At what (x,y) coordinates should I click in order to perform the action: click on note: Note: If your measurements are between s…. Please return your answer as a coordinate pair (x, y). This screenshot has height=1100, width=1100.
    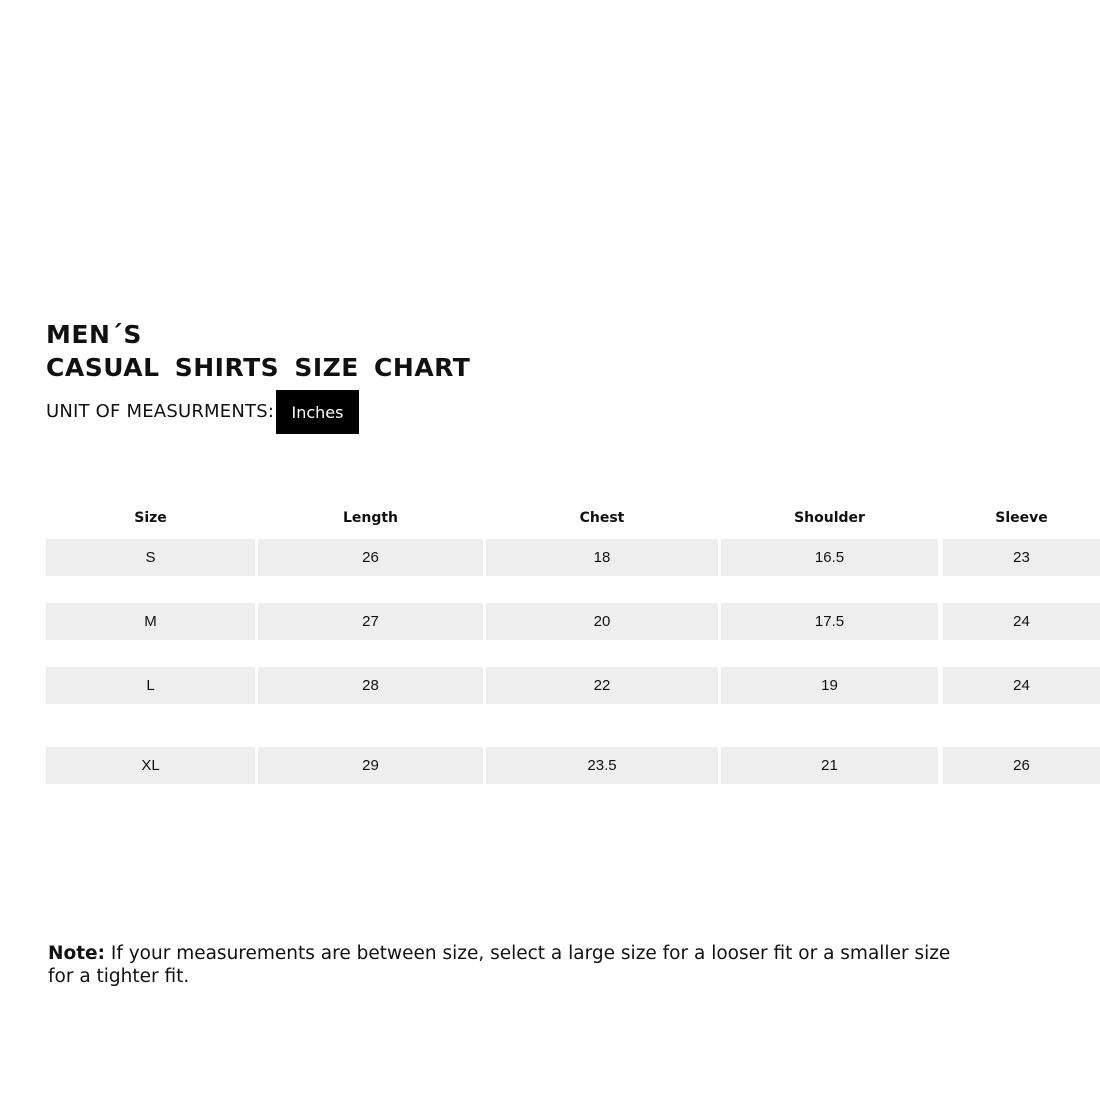
    Looking at the image, I should click on (508, 965).